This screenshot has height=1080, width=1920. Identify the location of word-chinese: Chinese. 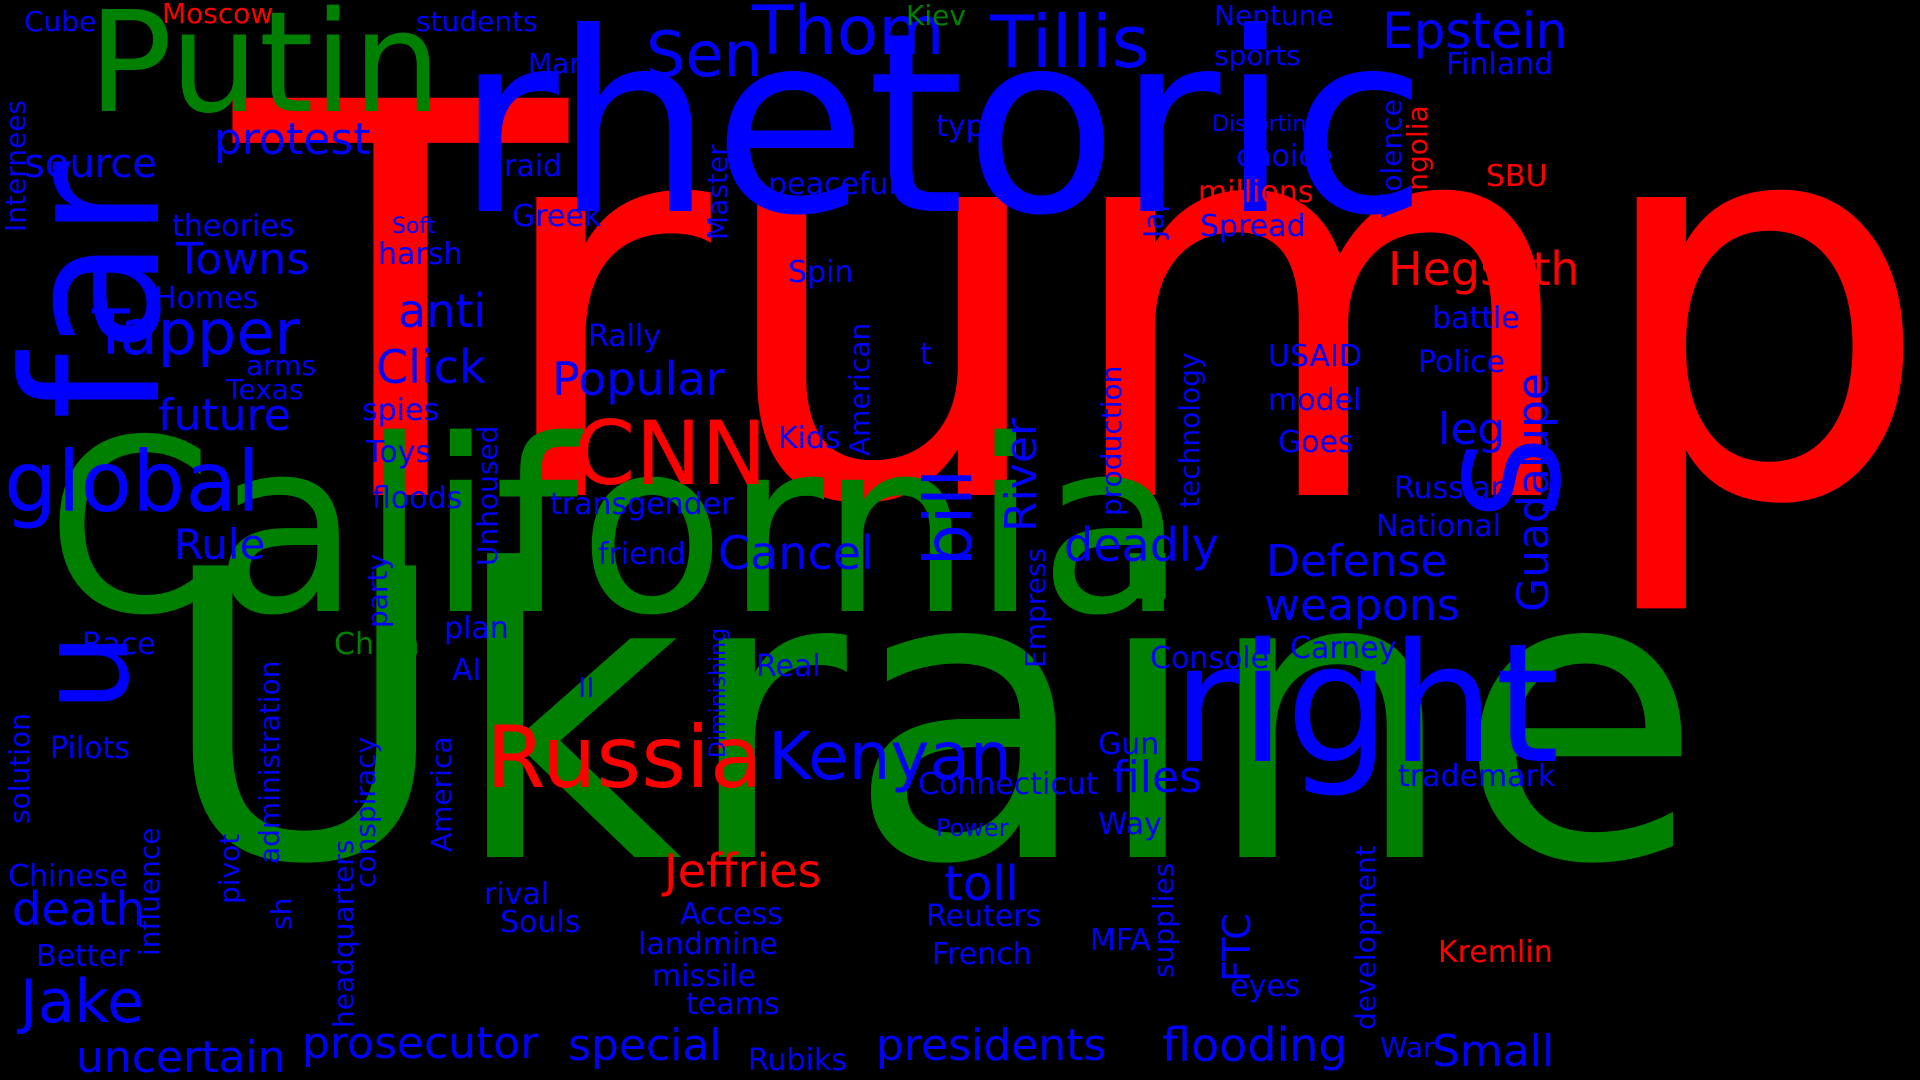
(68, 876).